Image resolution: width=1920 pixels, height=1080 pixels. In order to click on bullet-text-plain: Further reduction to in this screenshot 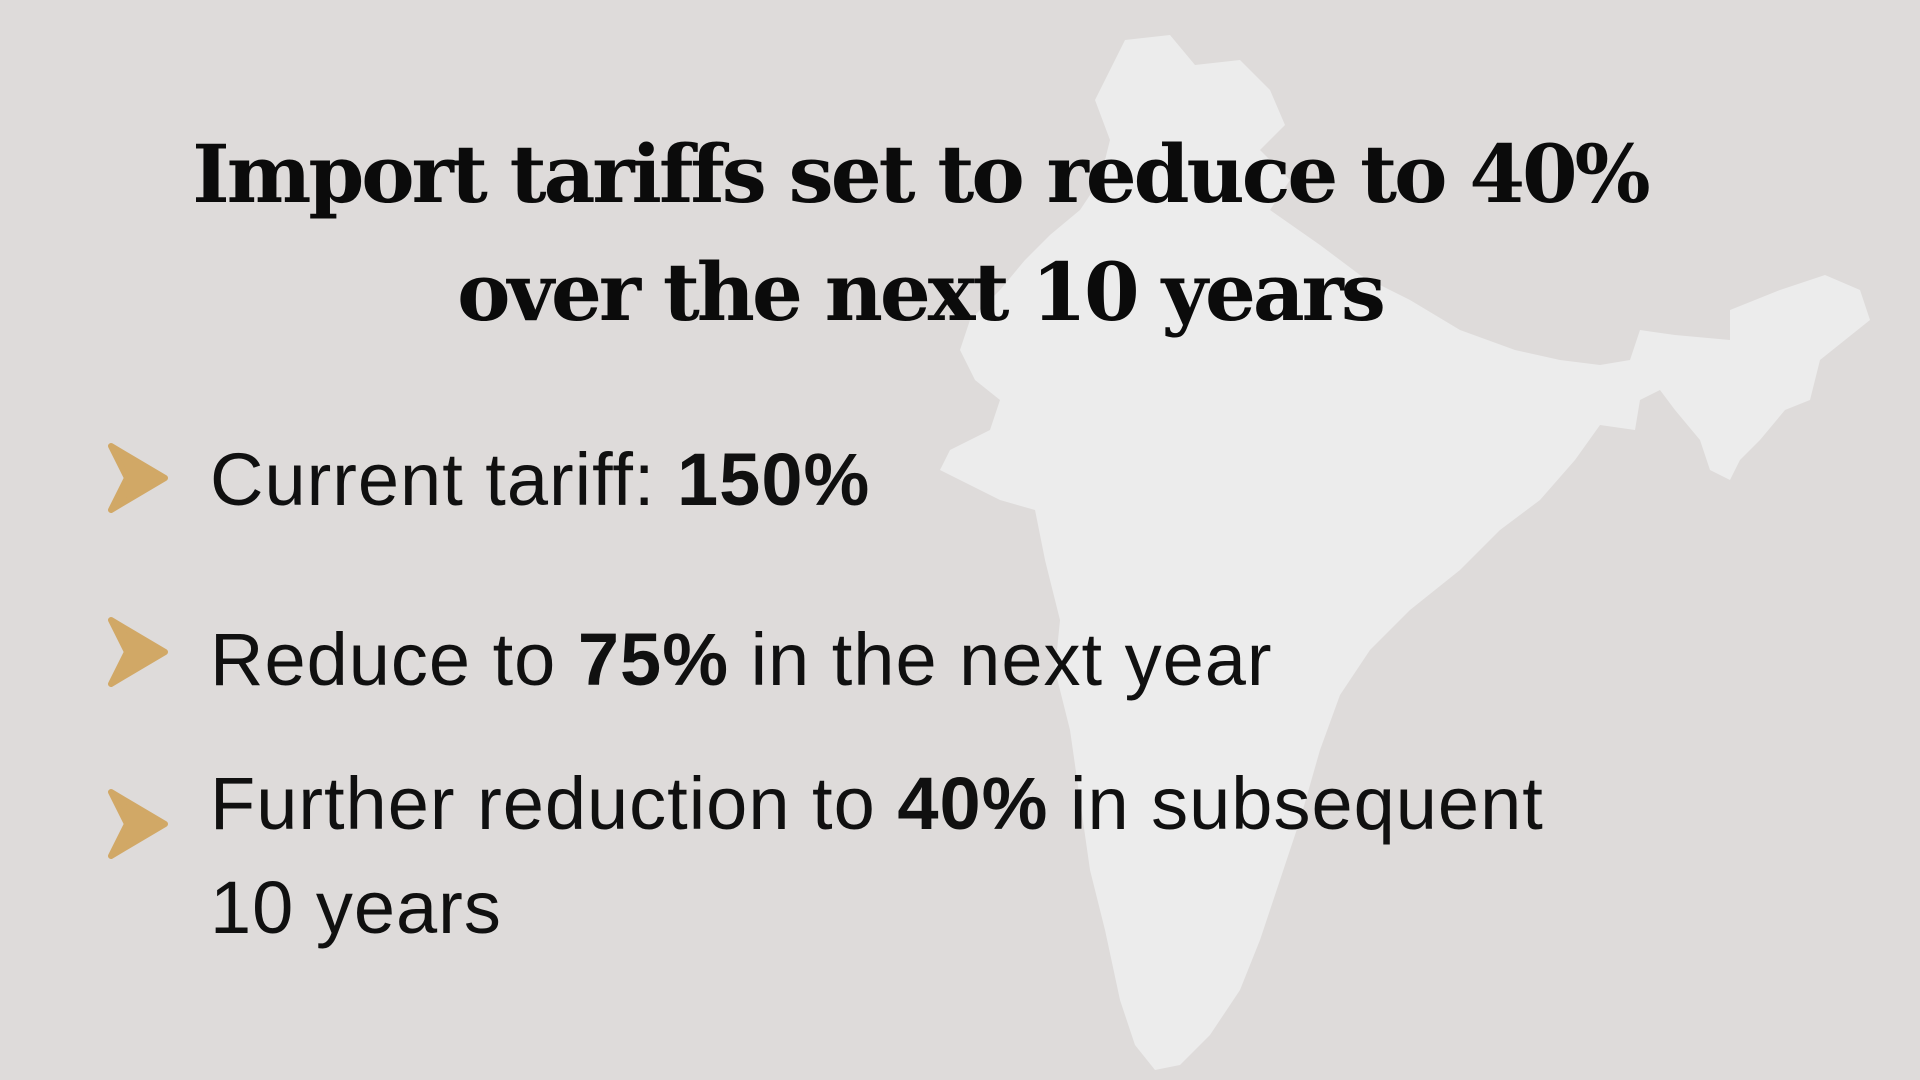, I will do `click(554, 803)`.